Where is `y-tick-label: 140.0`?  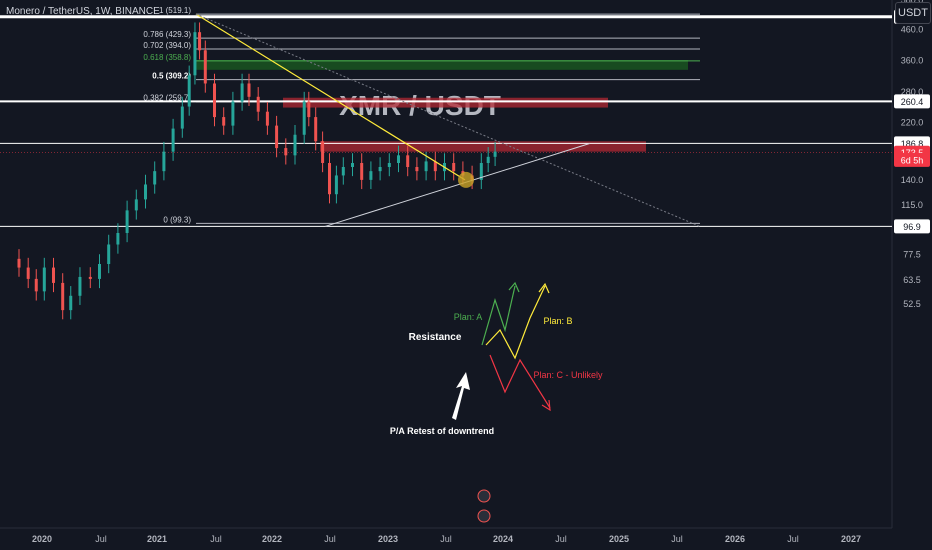
y-tick-label: 140.0 is located at coordinates (912, 180).